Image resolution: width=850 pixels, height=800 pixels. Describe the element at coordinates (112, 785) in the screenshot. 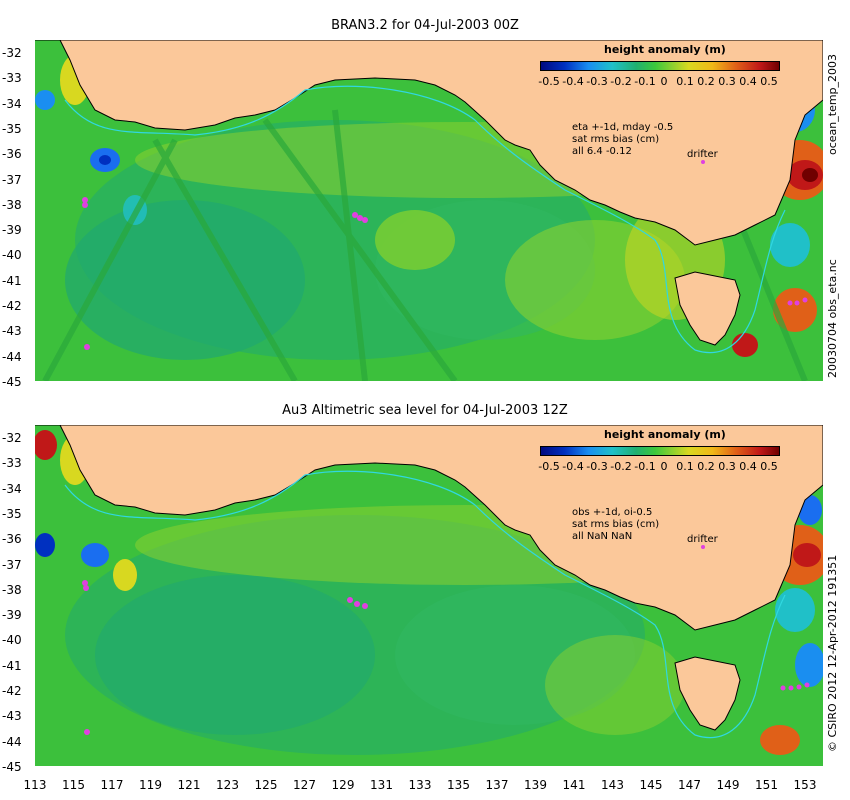

I see `x-tick-label: 117` at that location.